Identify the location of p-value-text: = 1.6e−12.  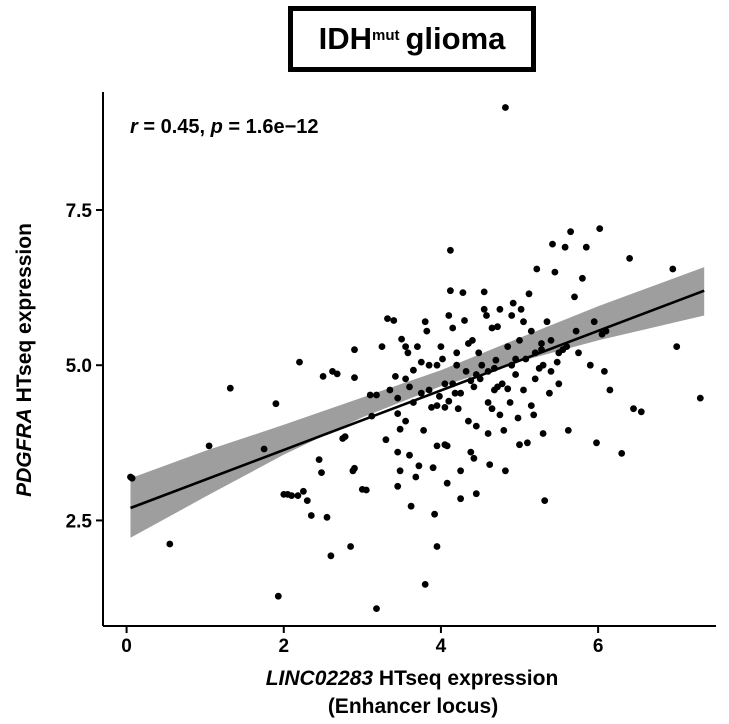
(271, 127).